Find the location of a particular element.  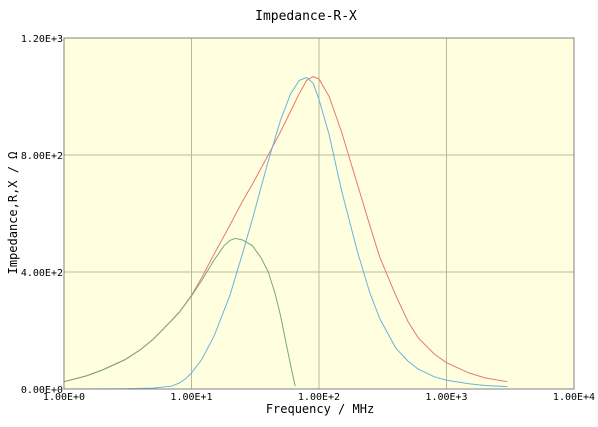

y-tick-label: 1.20E+3 is located at coordinates (42, 39).